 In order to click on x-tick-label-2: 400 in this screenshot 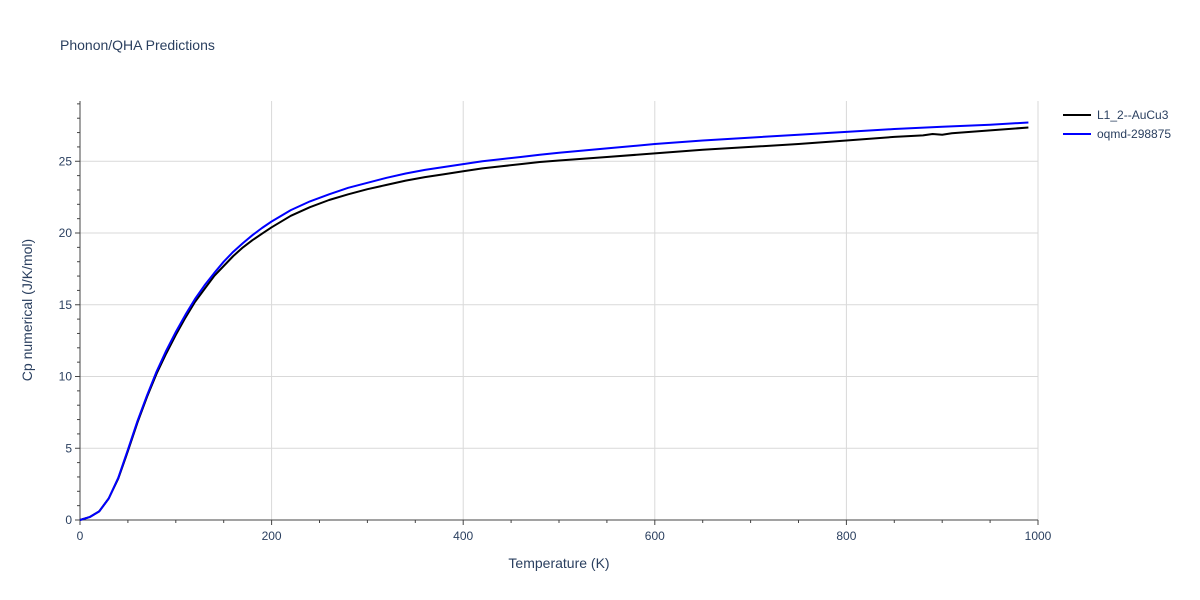, I will do `click(463, 536)`.